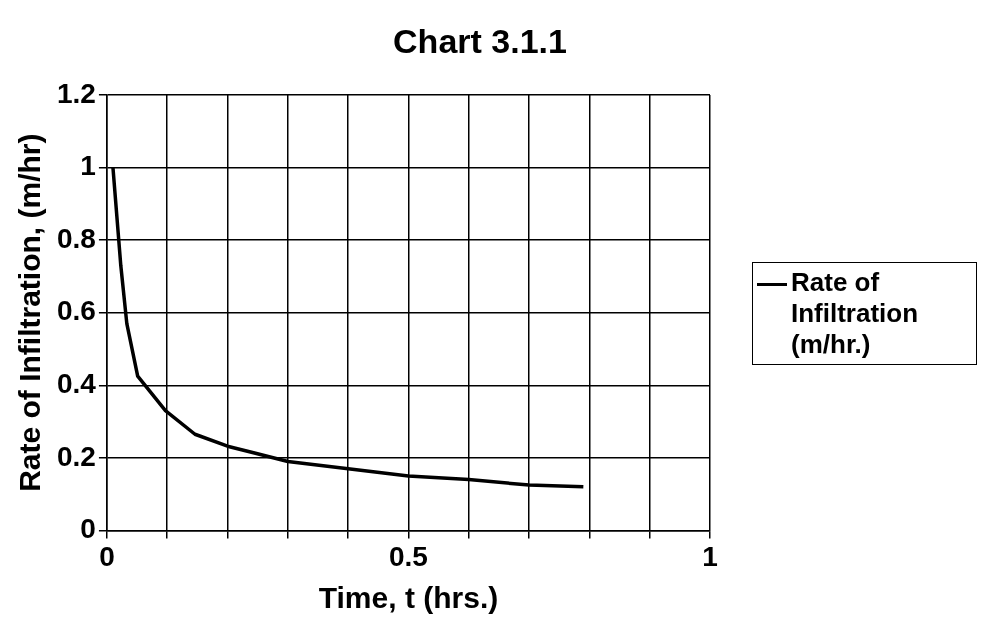  Describe the element at coordinates (76, 93) in the screenshot. I see `y-tick-label: 1.2` at that location.